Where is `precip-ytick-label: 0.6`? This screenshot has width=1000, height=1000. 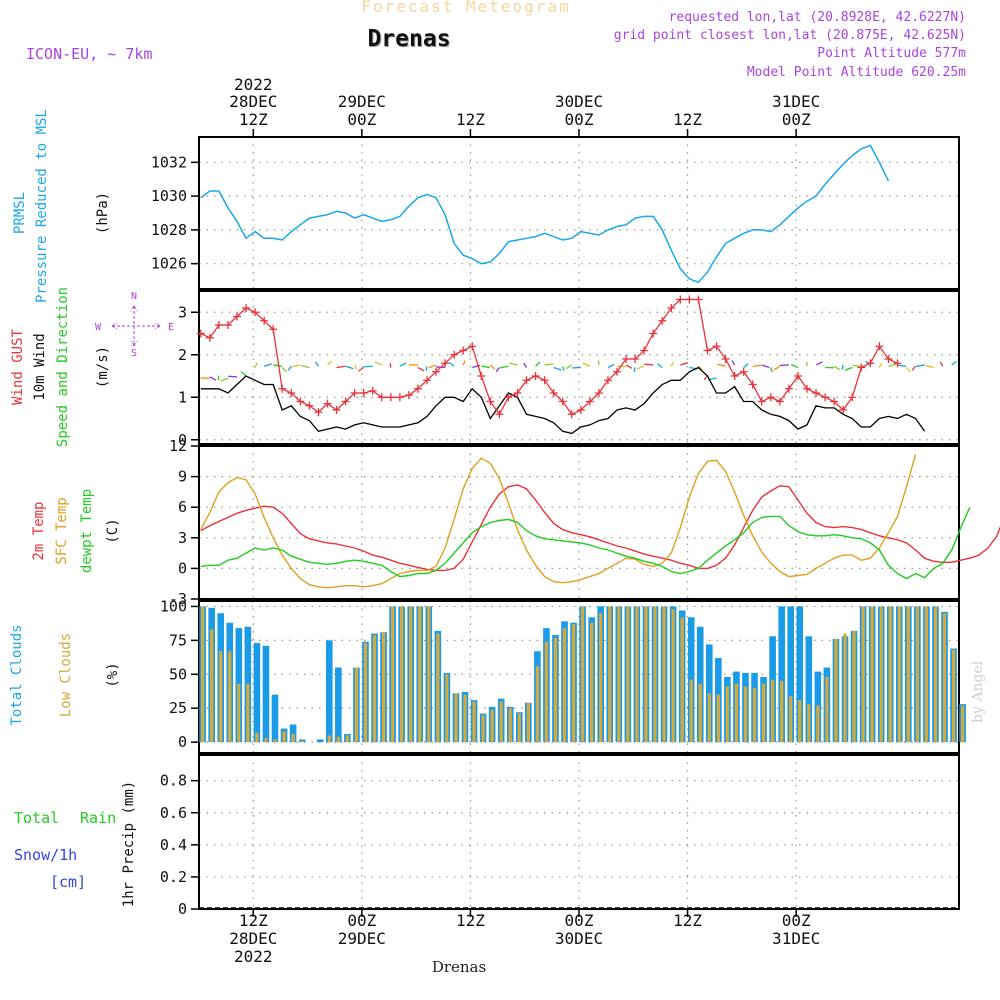
precip-ytick-label: 0.6 is located at coordinates (173, 813).